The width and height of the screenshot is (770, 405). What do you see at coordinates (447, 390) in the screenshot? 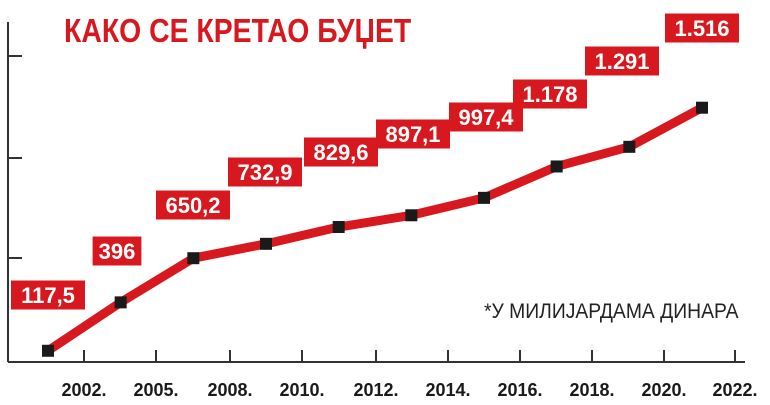
I see `x-tick-label: 2014.` at bounding box center [447, 390].